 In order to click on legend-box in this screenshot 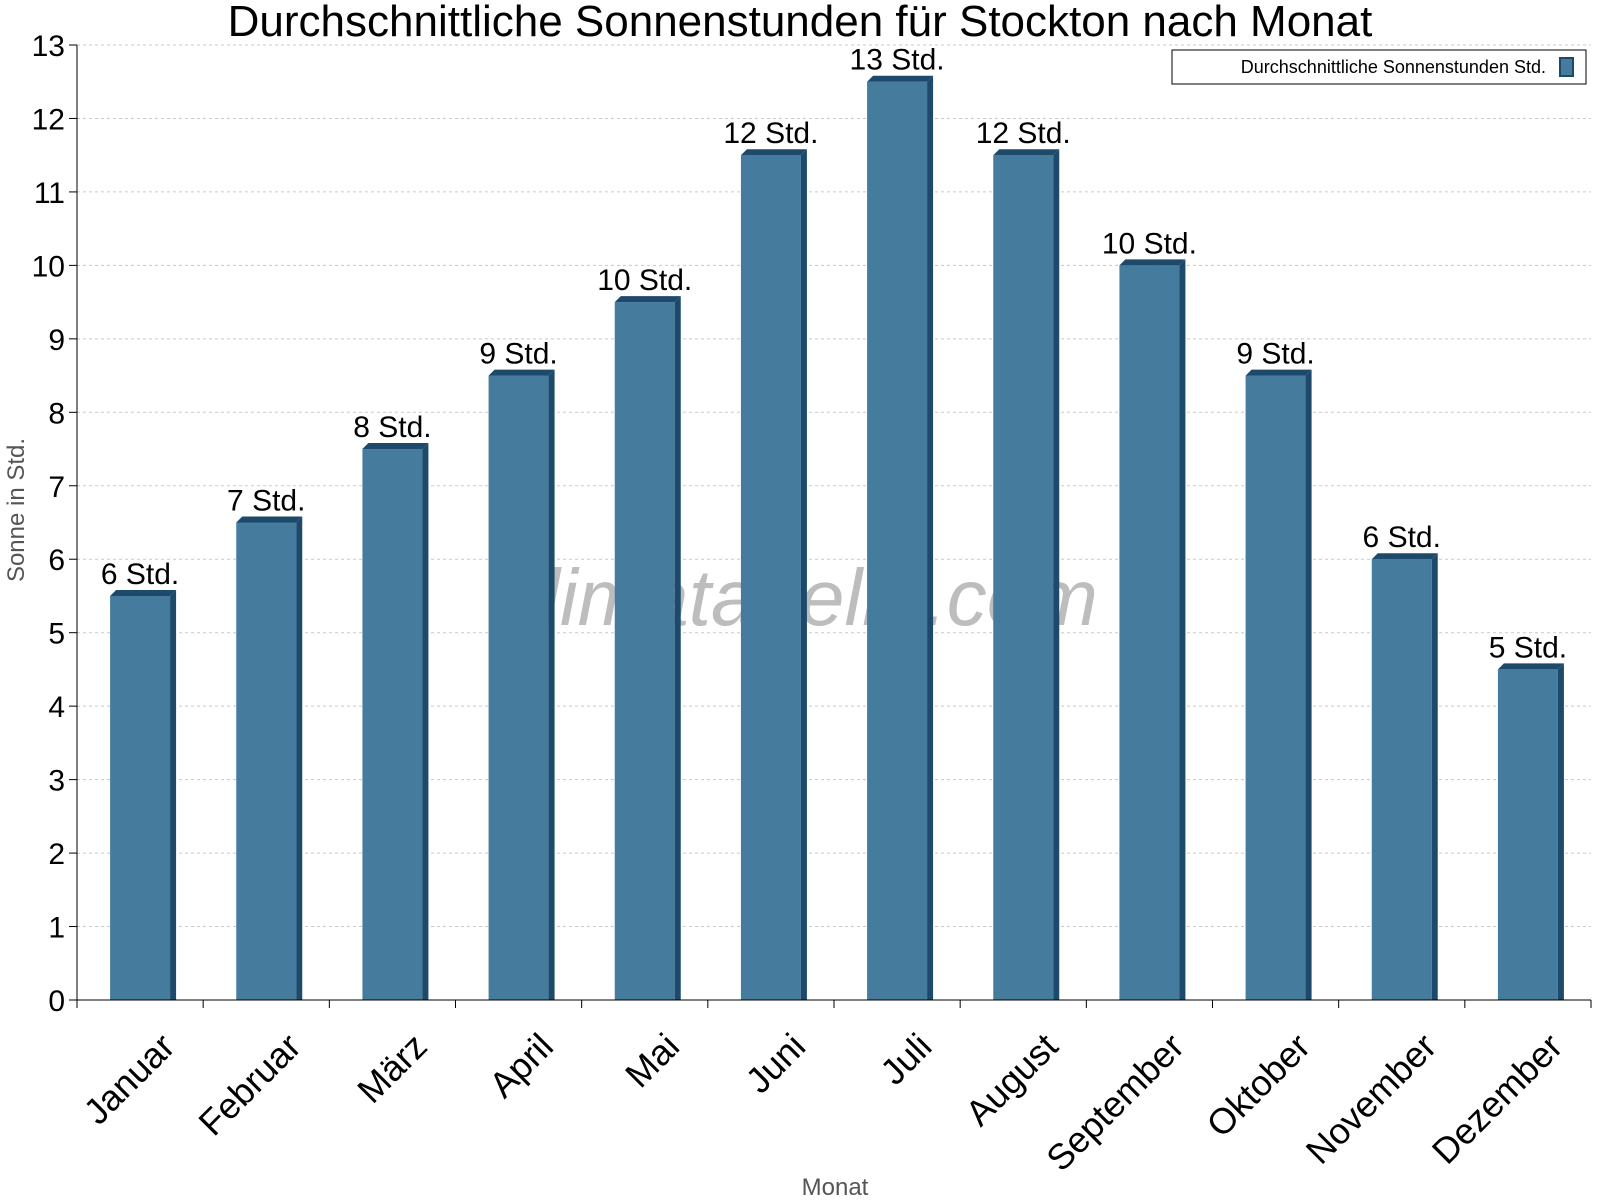, I will do `click(1379, 67)`.